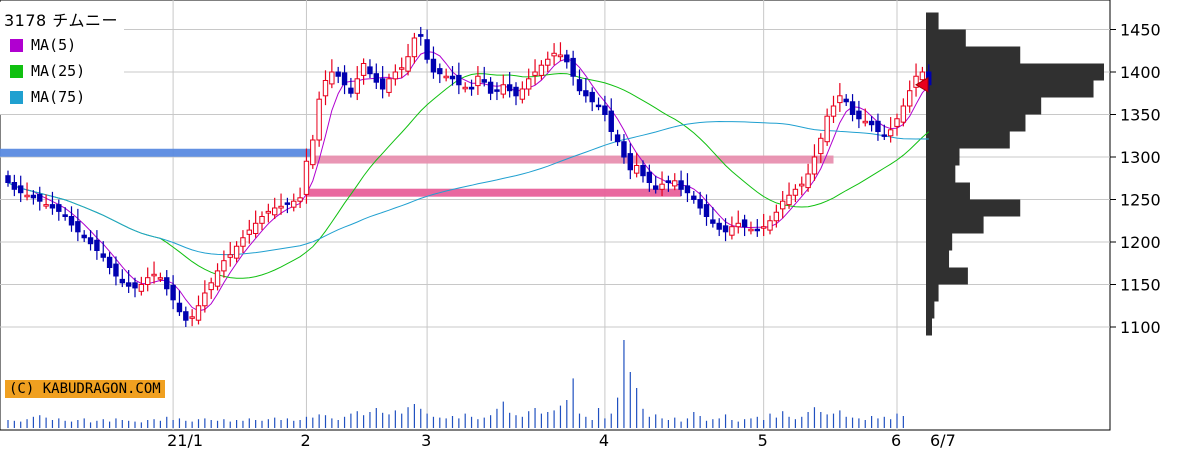  Describe the element at coordinates (61, 97) in the screenshot. I see `legend-item-ma75: MA(75)` at that location.